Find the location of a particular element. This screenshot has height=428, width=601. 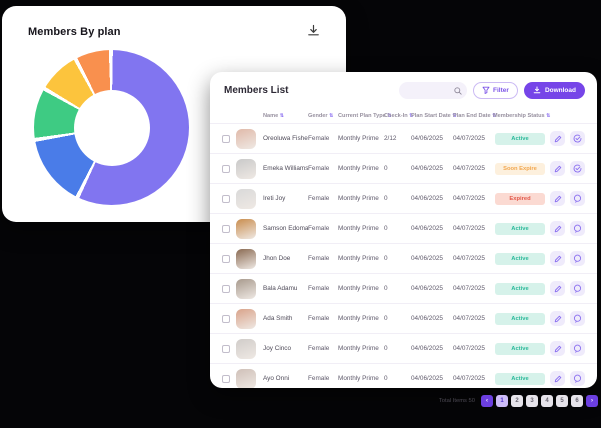

pagination-page-5: 5 is located at coordinates (562, 401).